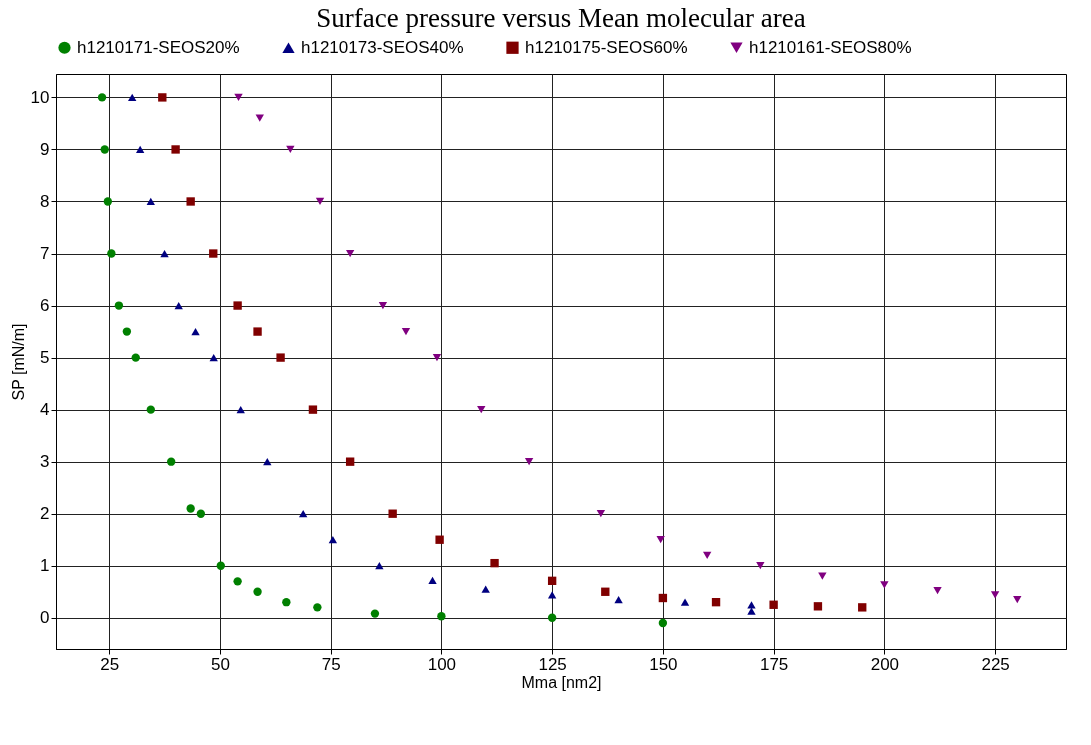 The width and height of the screenshot is (1091, 745). Describe the element at coordinates (442, 664) in the screenshot. I see `x-tick-label: 100` at that location.